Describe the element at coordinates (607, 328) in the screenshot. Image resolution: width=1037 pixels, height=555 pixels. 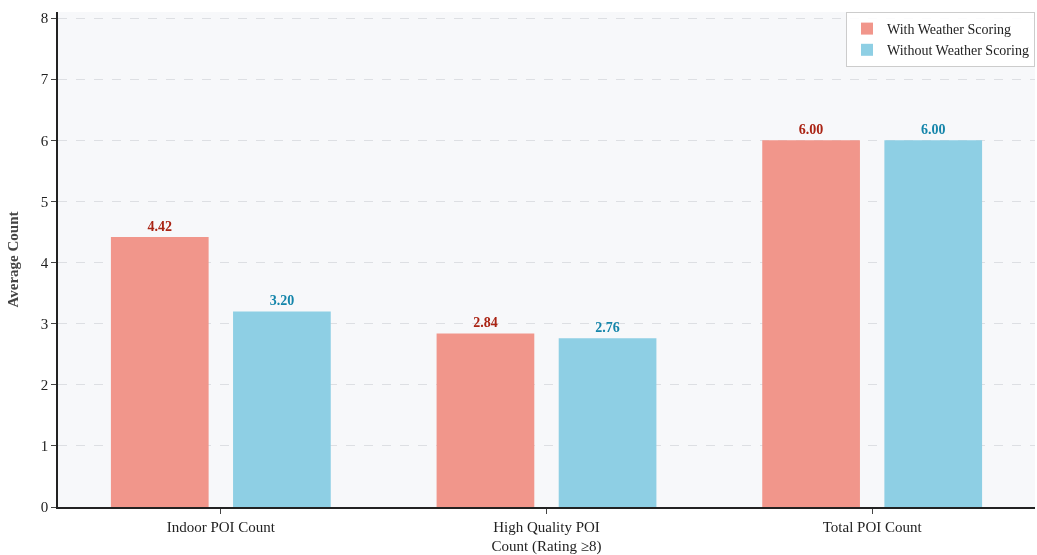
I see `data-label: 2.76` at that location.